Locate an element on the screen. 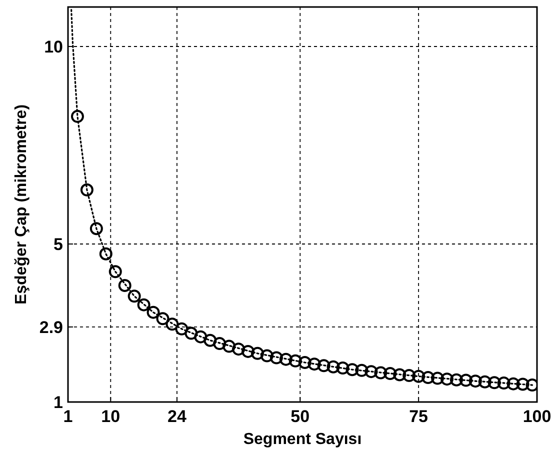 The height and width of the screenshot is (455, 552). y-tick-label: 2.9 is located at coordinates (51, 327).